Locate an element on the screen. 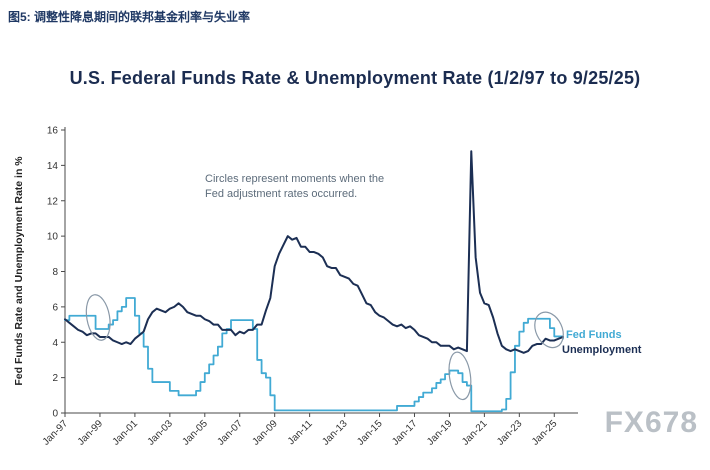 This screenshot has height=470, width=710. x-tick-label: Jan-13 is located at coordinates (335, 433).